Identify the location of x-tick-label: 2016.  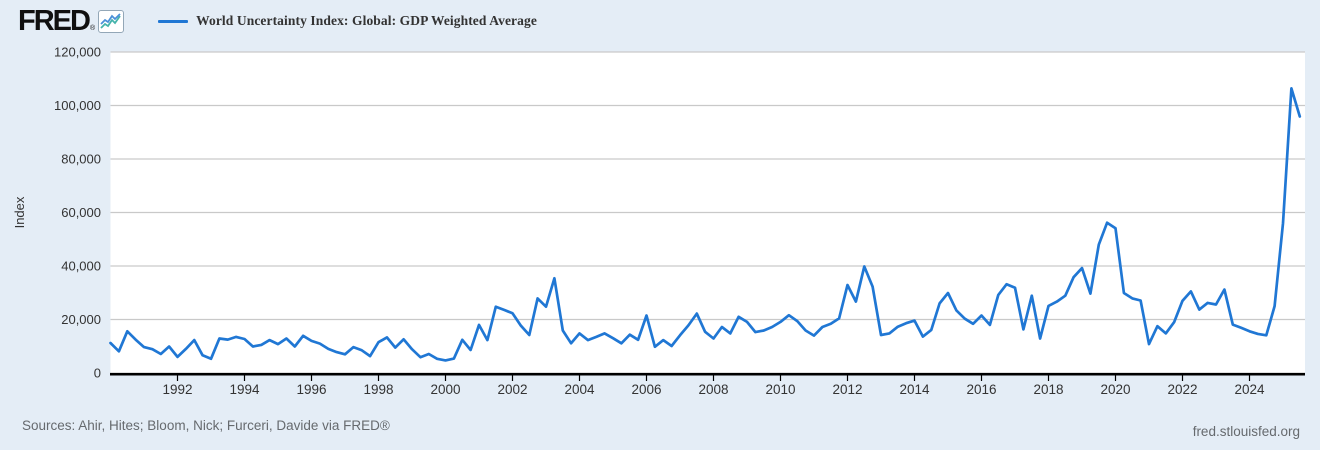
(981, 389).